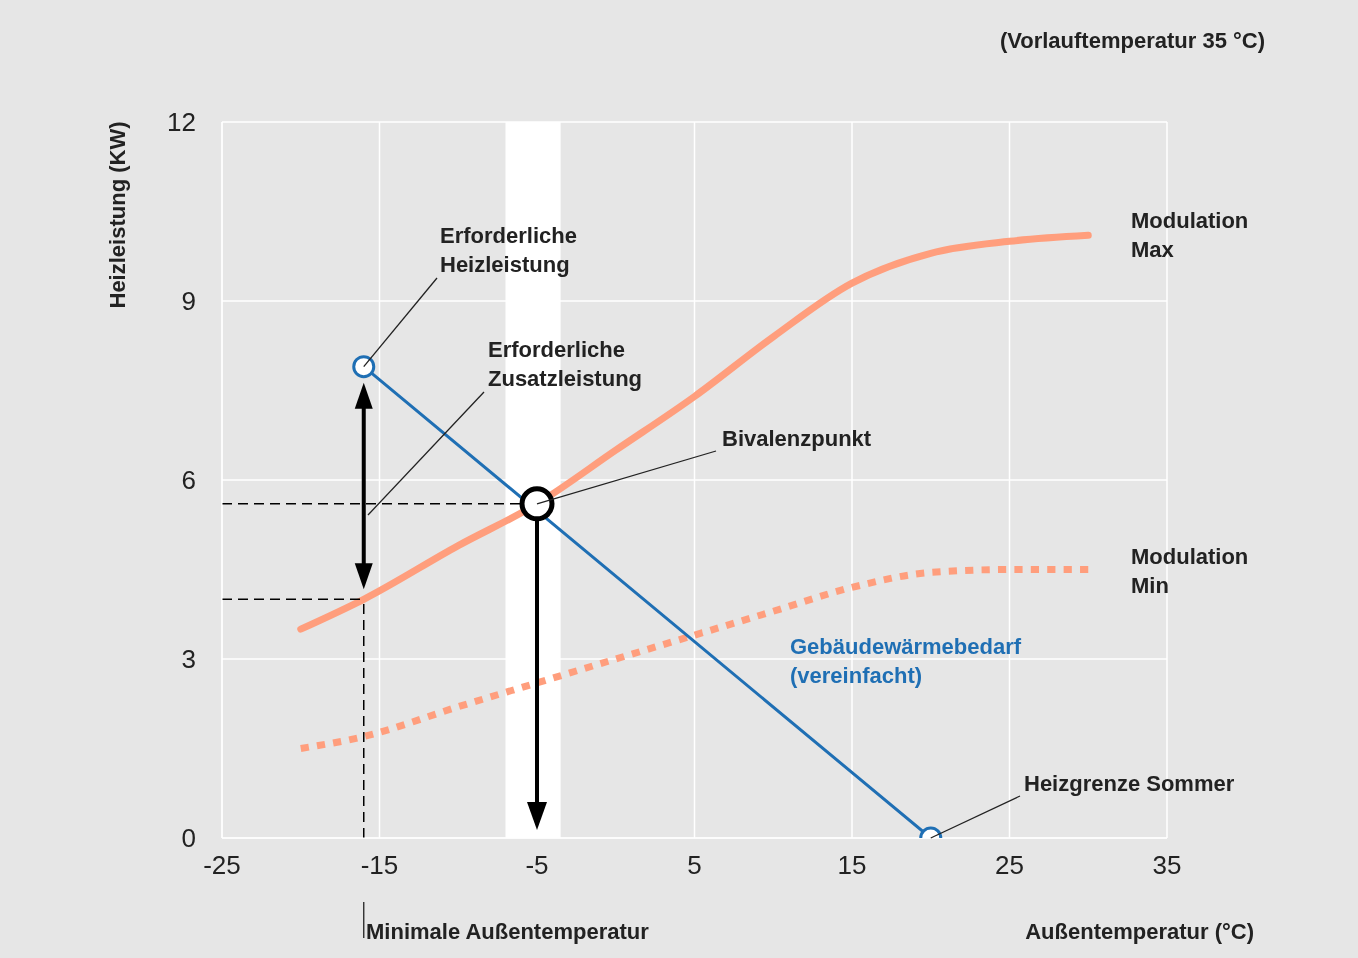  Describe the element at coordinates (188, 480) in the screenshot. I see `y-tick-label: 6` at that location.